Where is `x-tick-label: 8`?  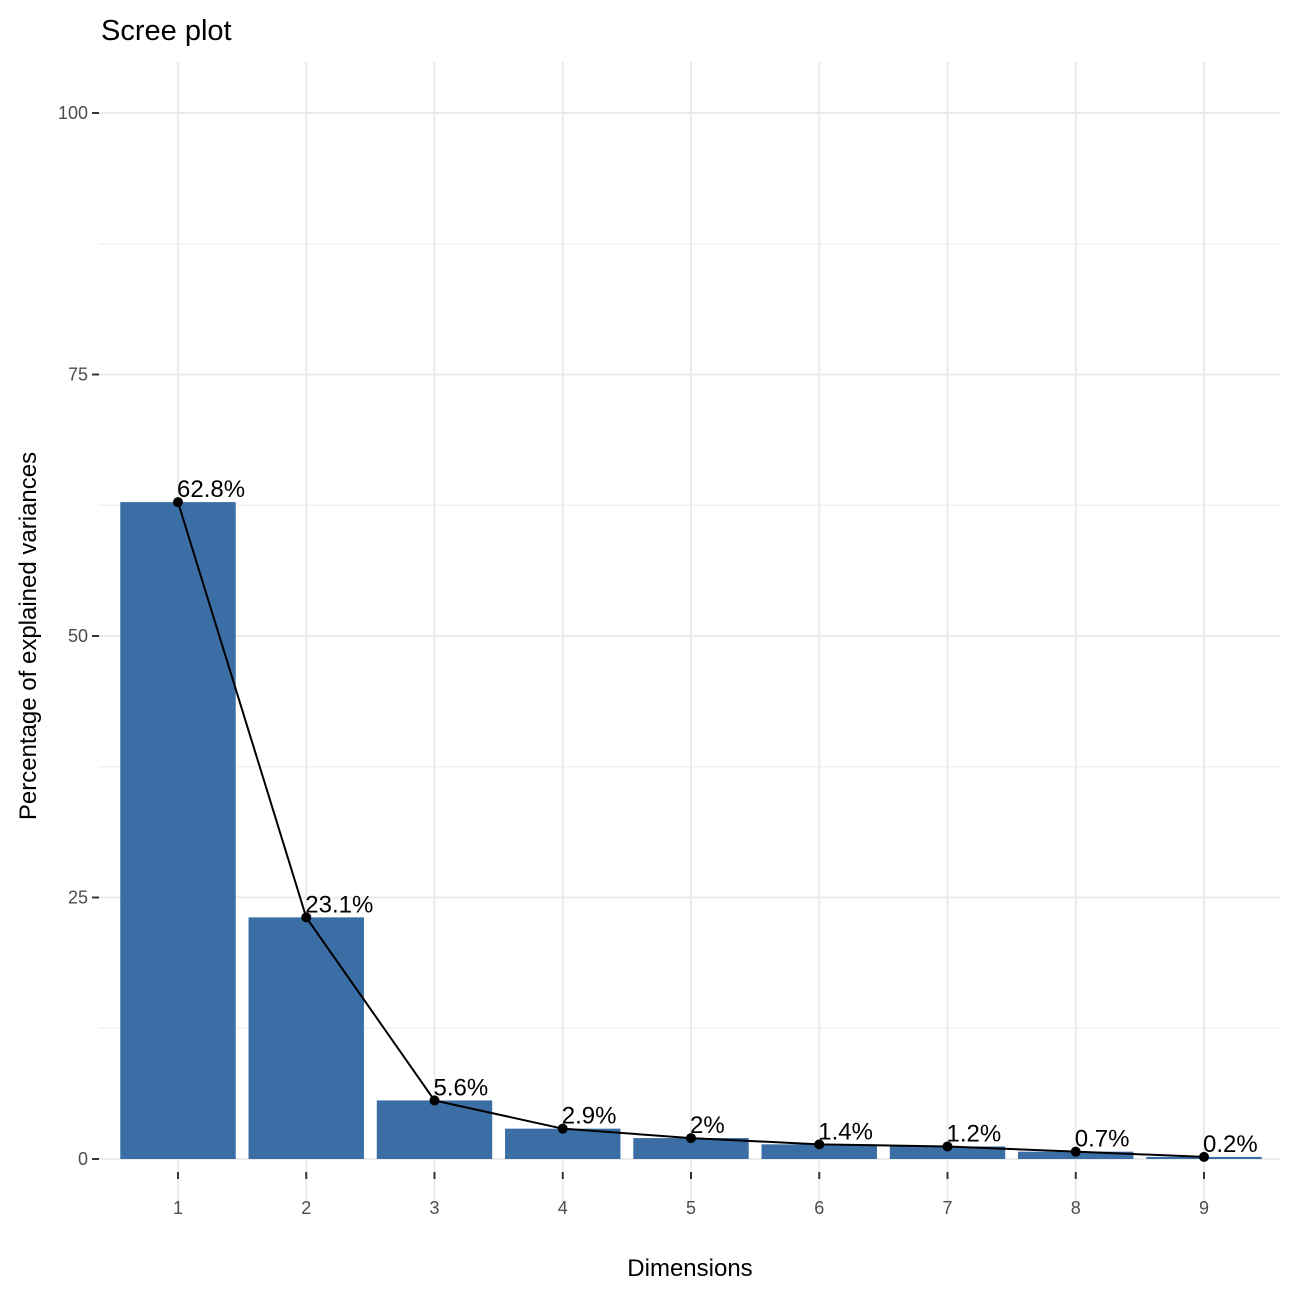
x-tick-label: 8 is located at coordinates (1076, 1208).